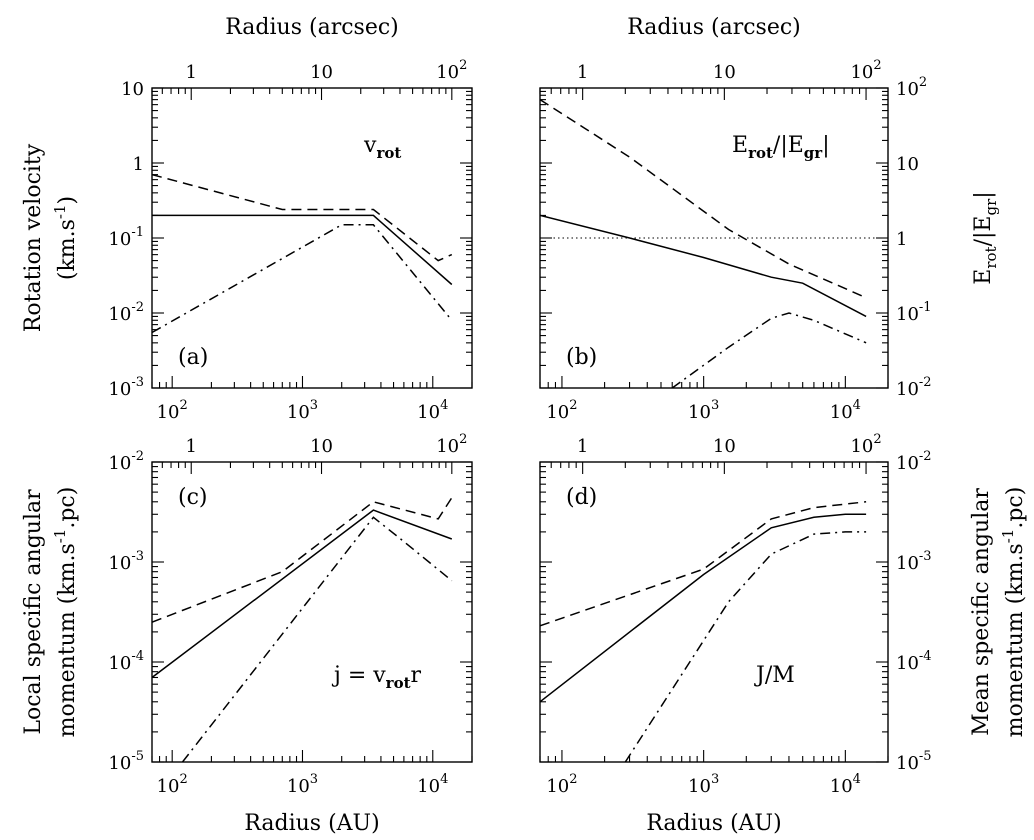  Describe the element at coordinates (914, 661) in the screenshot. I see `y-tick-label-right: 10⁻⁴` at that location.